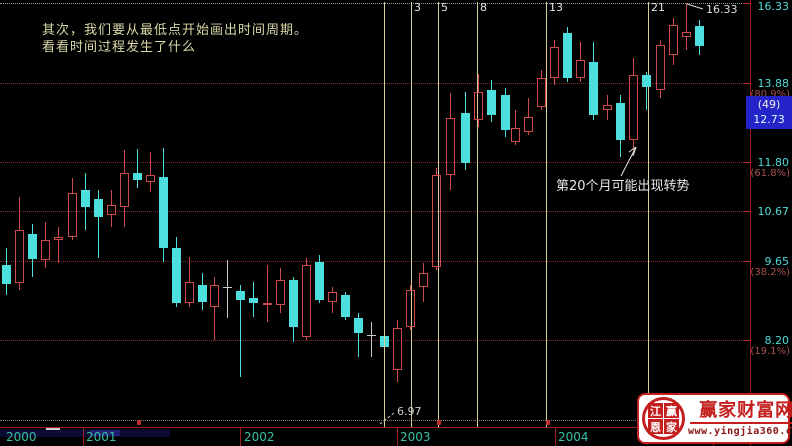 Image resolution: width=792 pixels, height=446 pixels. Describe the element at coordinates (773, 6) in the screenshot. I see `price-axis-label: 16.33` at that location.